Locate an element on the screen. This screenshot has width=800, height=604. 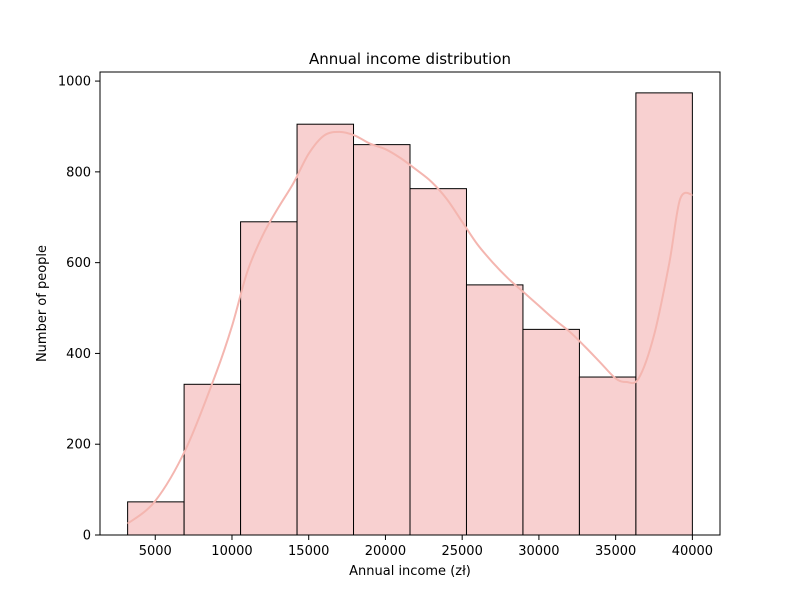
x-tick-label: 15000 is located at coordinates (308, 551).